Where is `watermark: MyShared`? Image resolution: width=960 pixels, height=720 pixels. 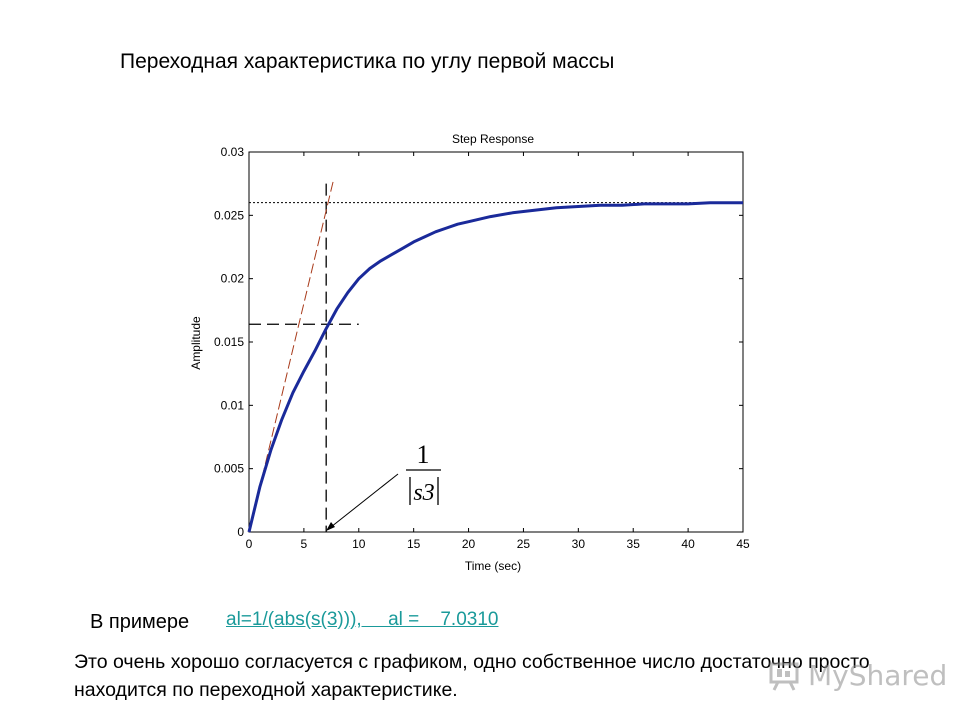 watermark: MyShared is located at coordinates (857, 675).